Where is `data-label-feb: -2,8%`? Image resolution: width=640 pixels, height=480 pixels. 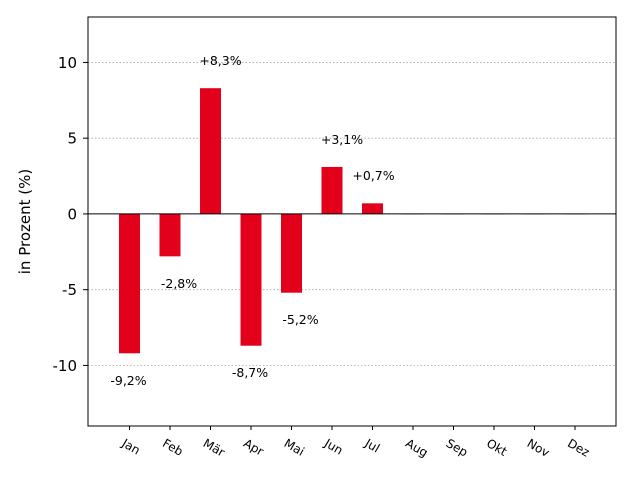 data-label-feb: -2,8% is located at coordinates (179, 283).